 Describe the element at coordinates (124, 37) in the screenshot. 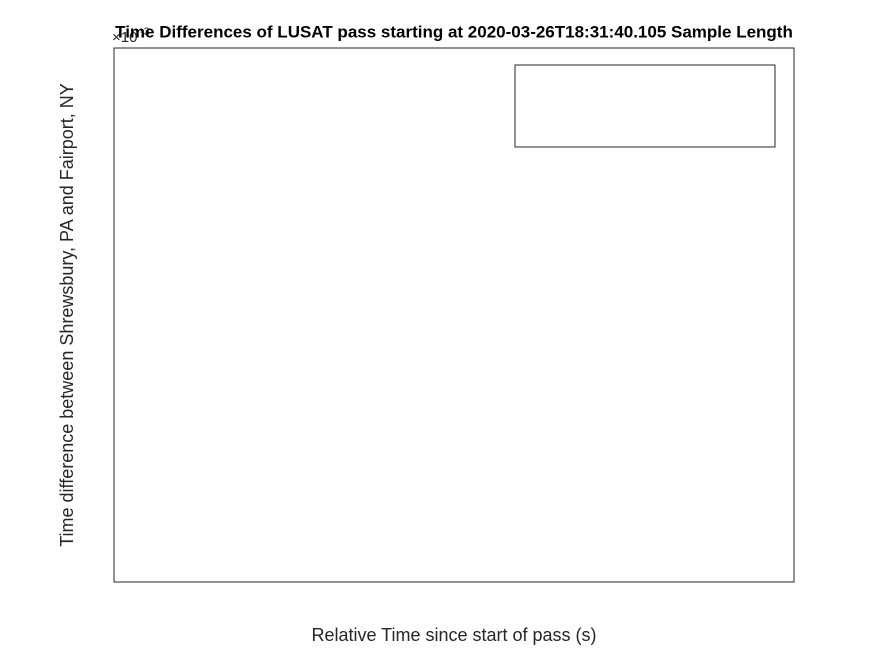

I see `y-multiplier: ×10` at that location.